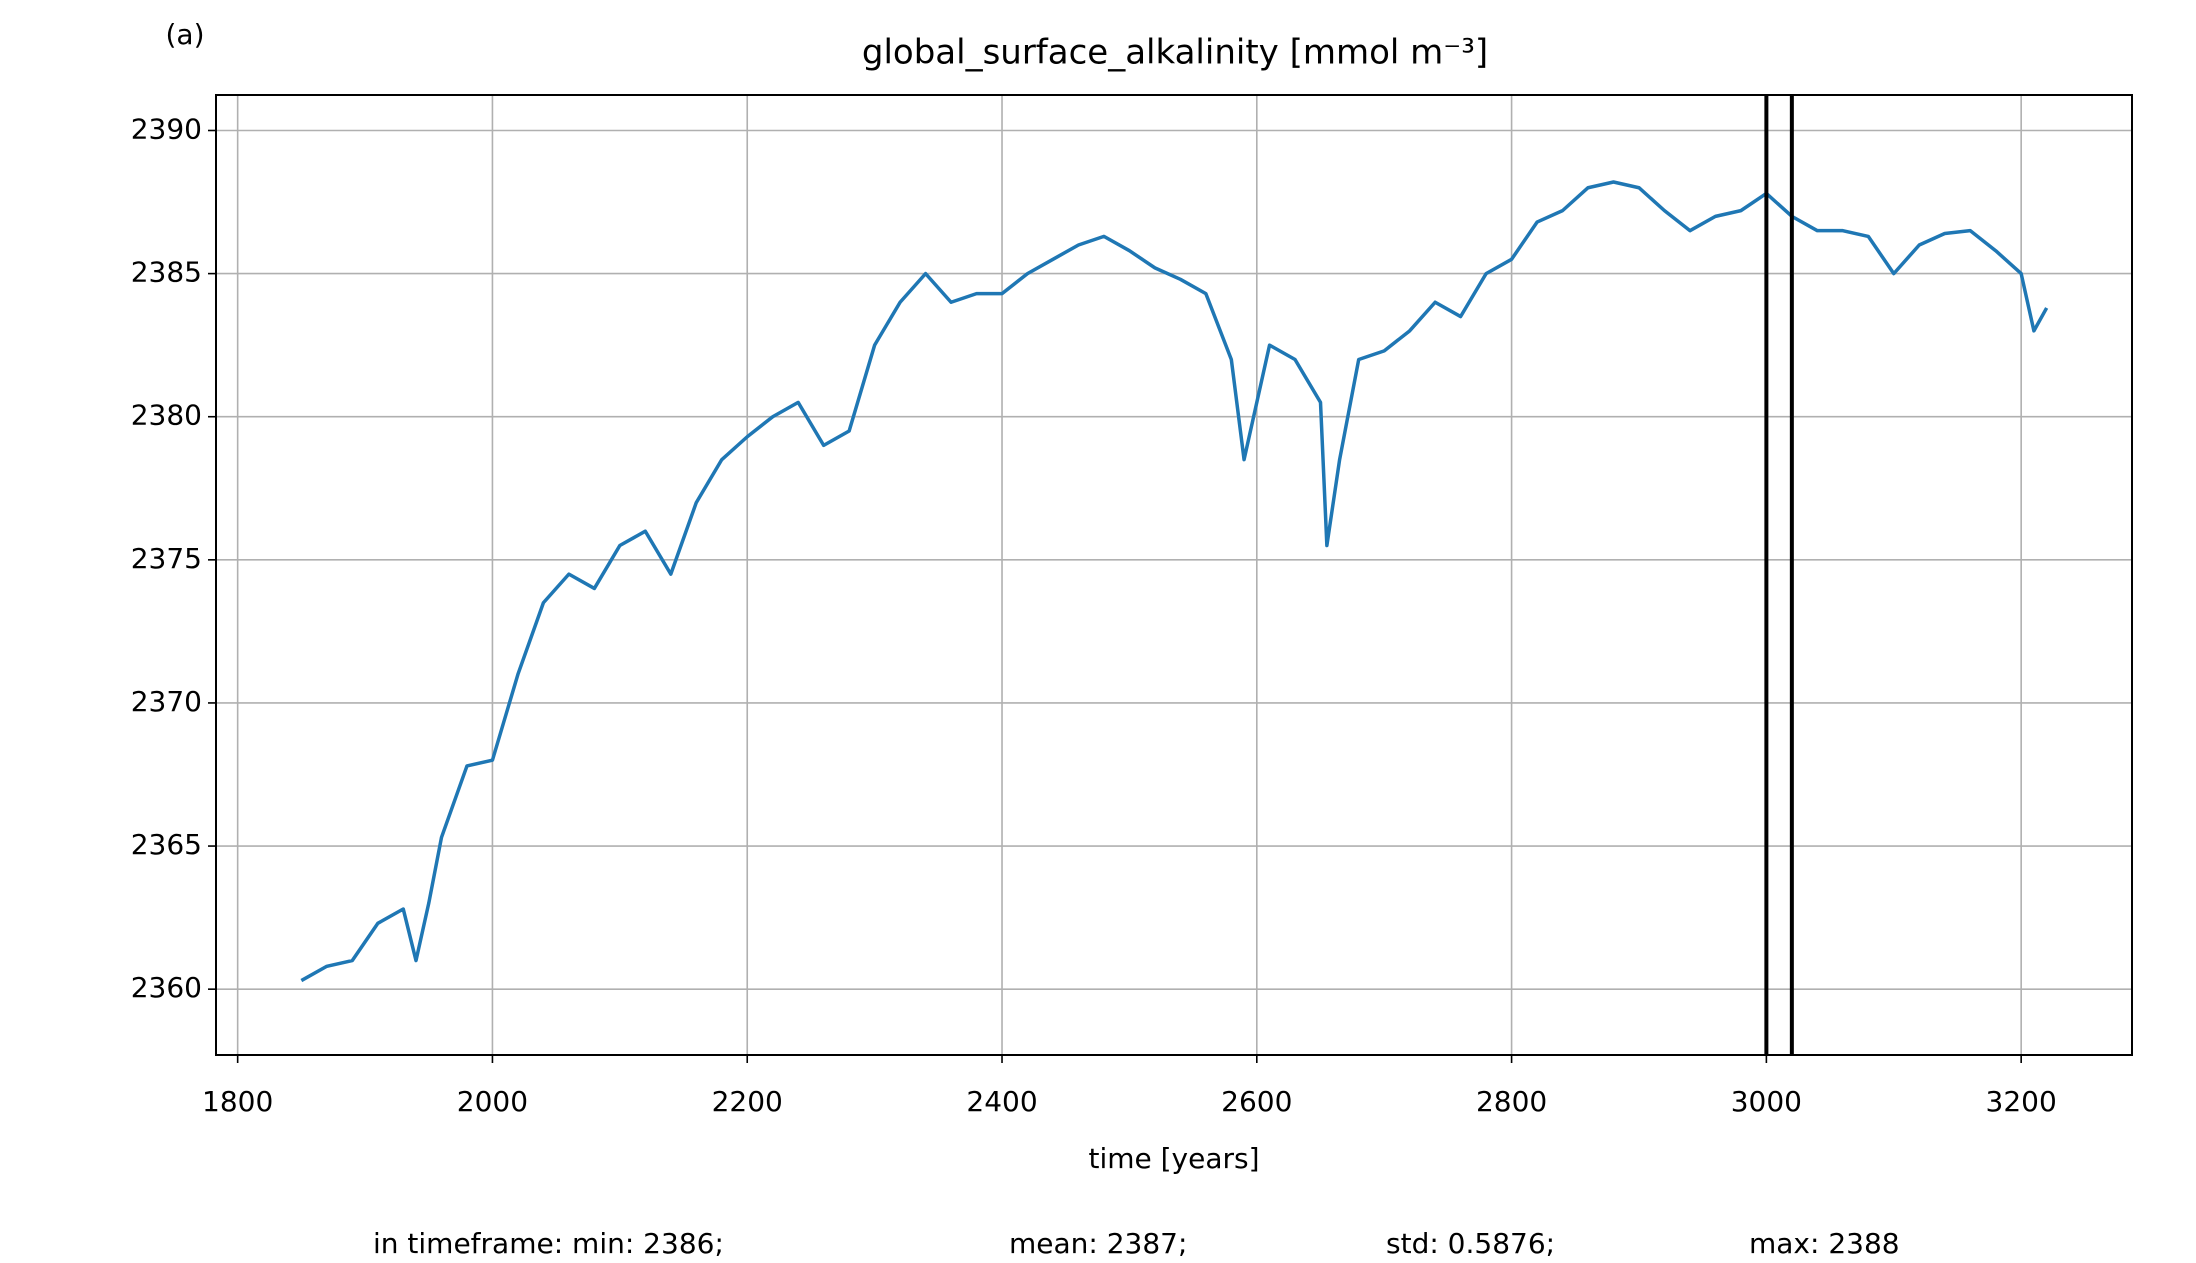  Describe the element at coordinates (492, 1101) in the screenshot. I see `x-tick-label: 2000` at that location.